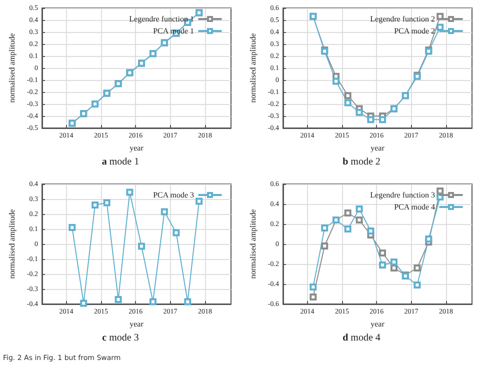  What do you see at coordinates (173, 195) in the screenshot?
I see `legend-label: PCA mode 3` at bounding box center [173, 195].